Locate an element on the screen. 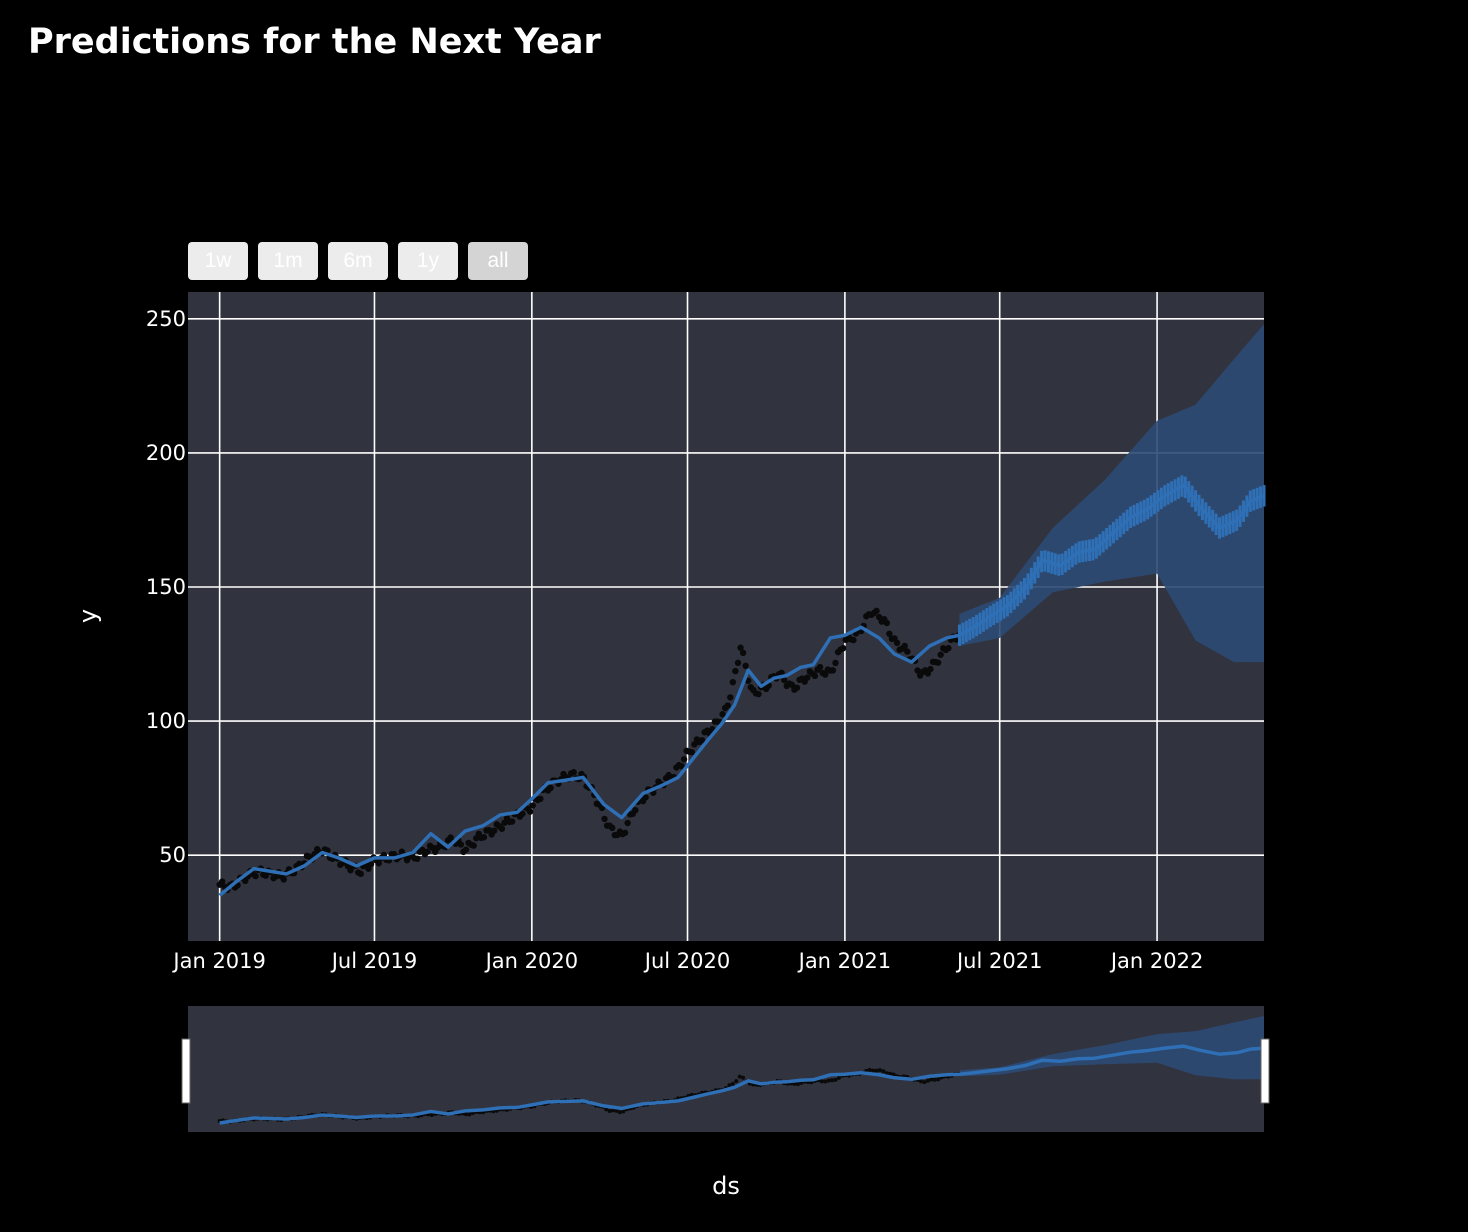 Image resolution: width=1468 pixels, height=1232 pixels. y-tick-label: 250 is located at coordinates (166, 319).